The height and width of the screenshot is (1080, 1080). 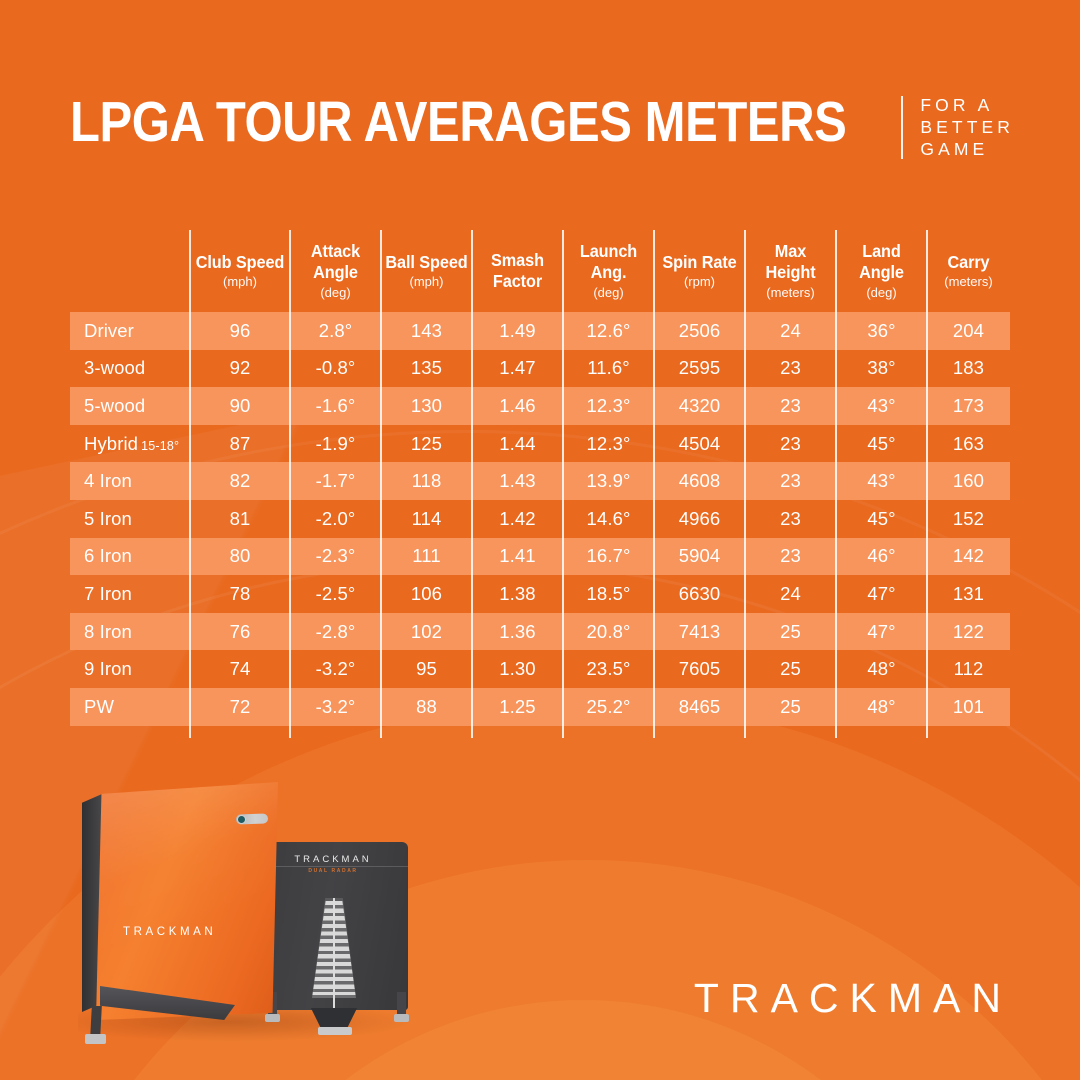 What do you see at coordinates (699, 281) in the screenshot?
I see `column-header-unit: (rpm)` at bounding box center [699, 281].